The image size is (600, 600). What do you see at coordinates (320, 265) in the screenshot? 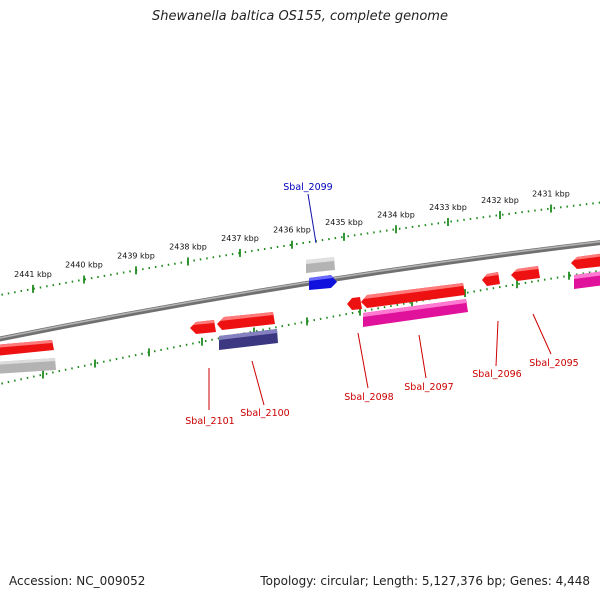
I see `protein-feature-Sbal_2099` at bounding box center [320, 265].